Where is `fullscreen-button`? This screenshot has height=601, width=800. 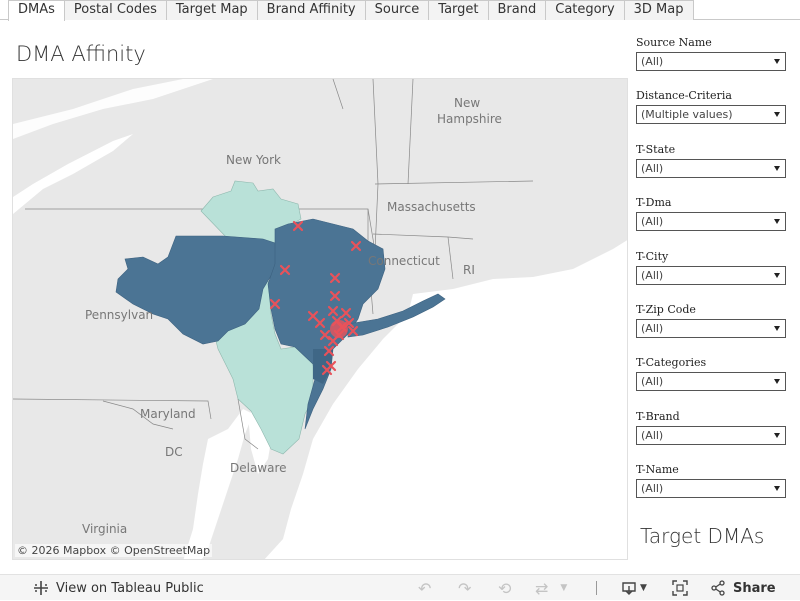
fullscreen-button is located at coordinates (680, 588).